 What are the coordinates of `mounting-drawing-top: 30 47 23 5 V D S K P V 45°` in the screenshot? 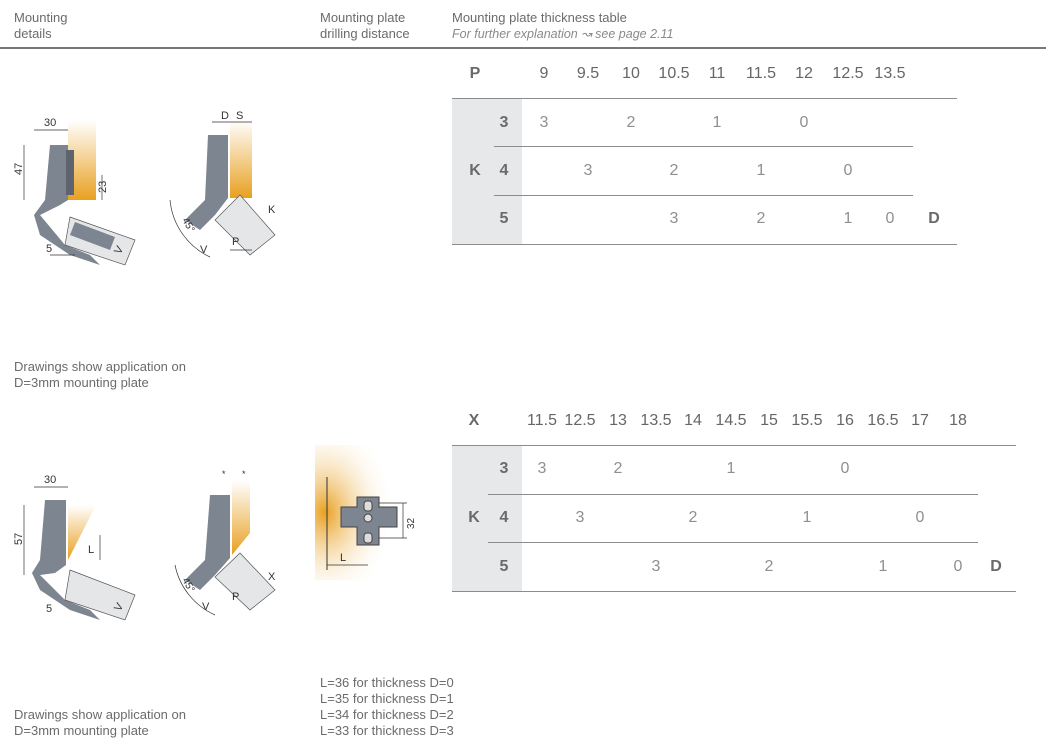 It's located at (144, 188).